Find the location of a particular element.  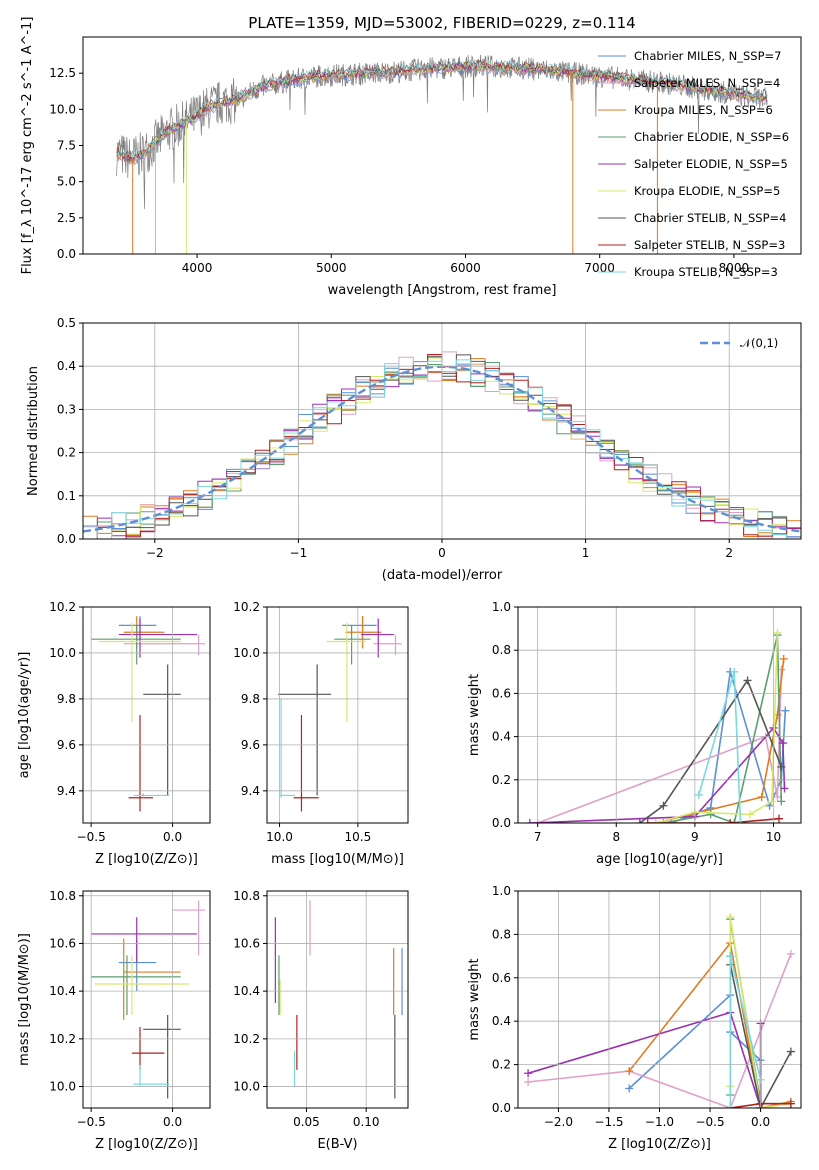

x-tick-label: 0 is located at coordinates (442, 553).